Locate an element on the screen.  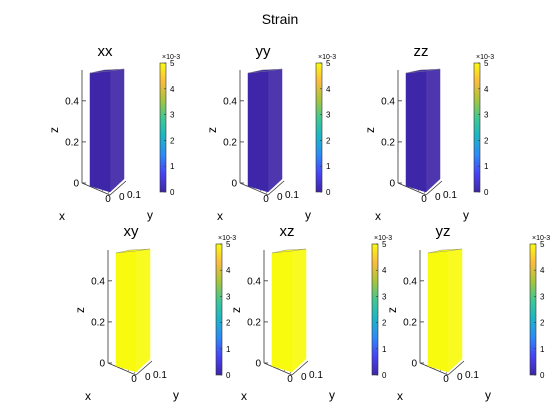
subplot-title: yz is located at coordinates (443, 231).